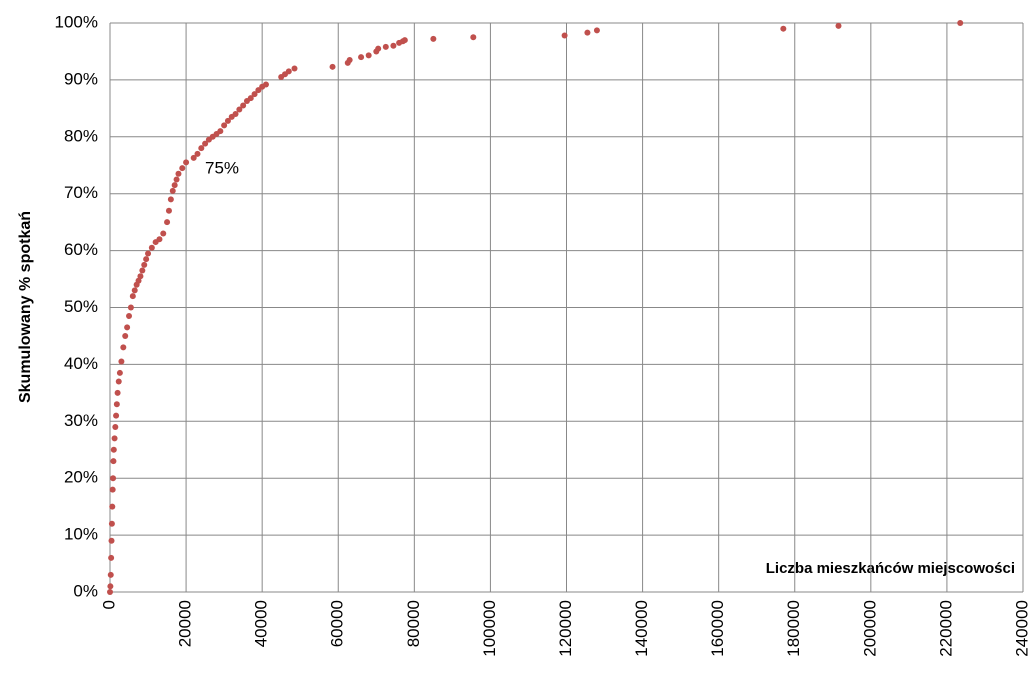 The height and width of the screenshot is (677, 1034). I want to click on x-tick-label: 160000, so click(717, 628).